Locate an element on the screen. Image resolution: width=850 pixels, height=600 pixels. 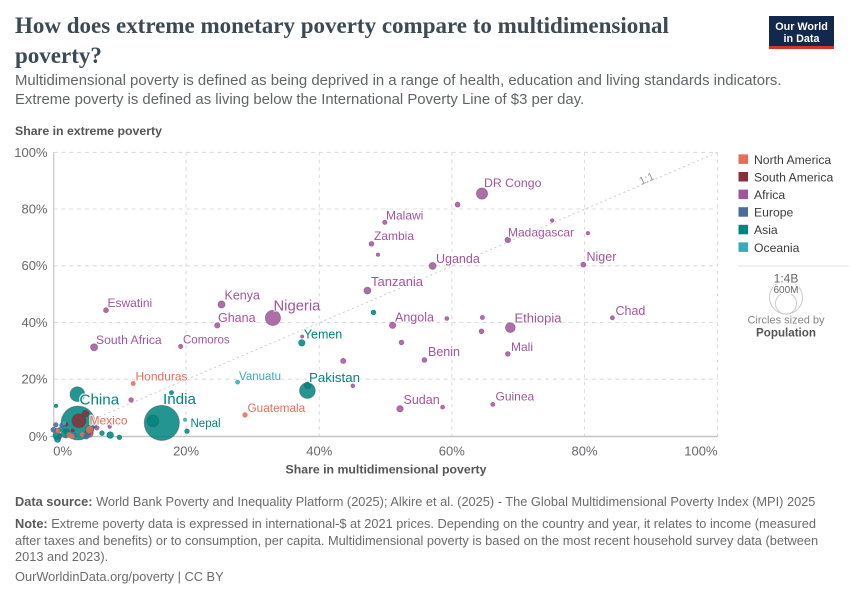
svg-text: Yemen is located at coordinates (323, 335).